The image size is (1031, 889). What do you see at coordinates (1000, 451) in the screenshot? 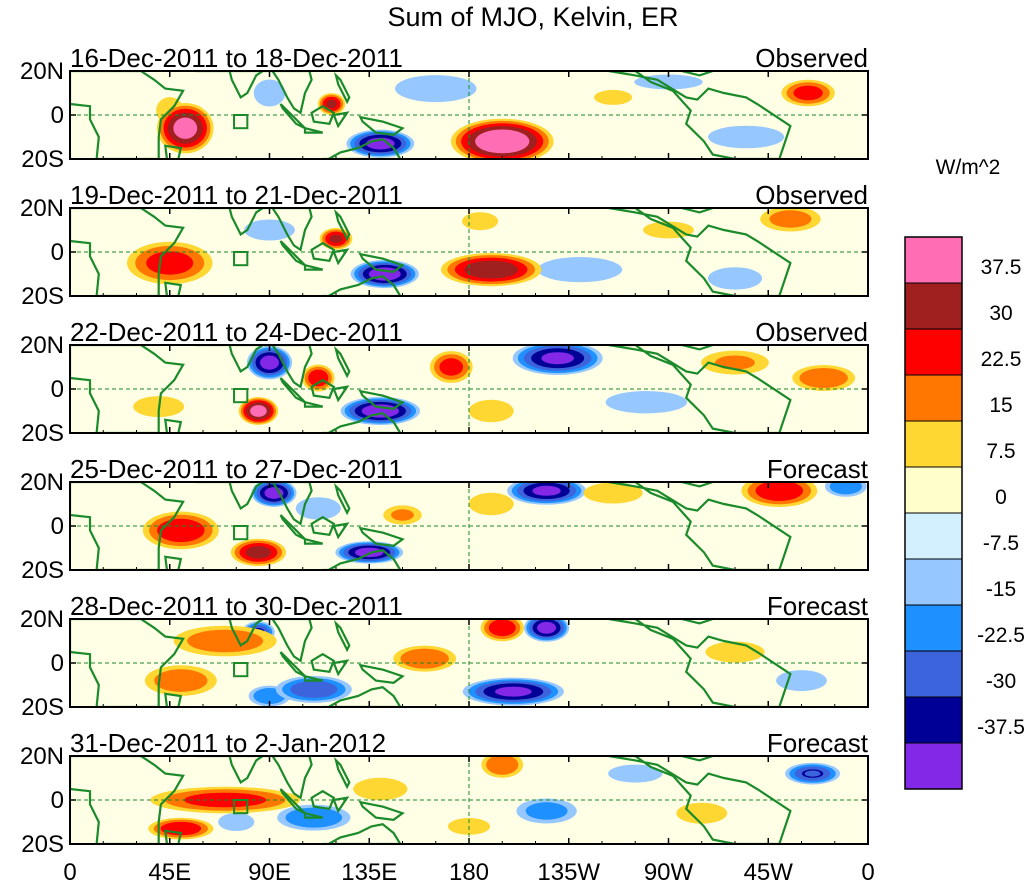
I see `colorbar-tick-label: 7.5` at bounding box center [1000, 451].